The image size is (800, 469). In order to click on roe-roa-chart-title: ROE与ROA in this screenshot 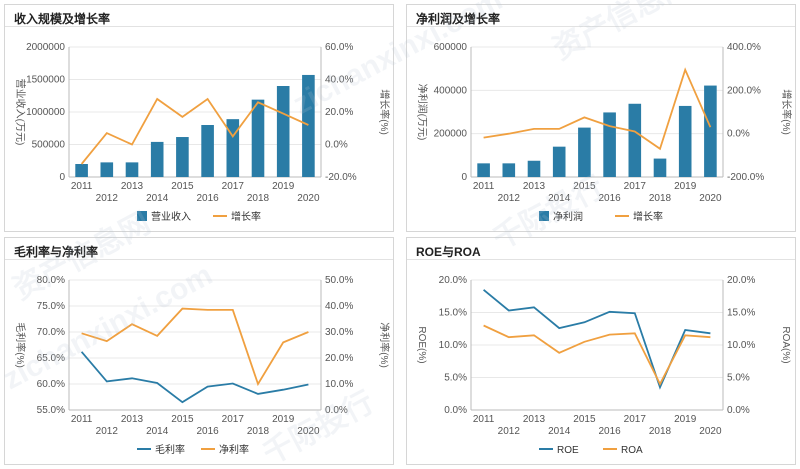, I will do `click(448, 252)`.